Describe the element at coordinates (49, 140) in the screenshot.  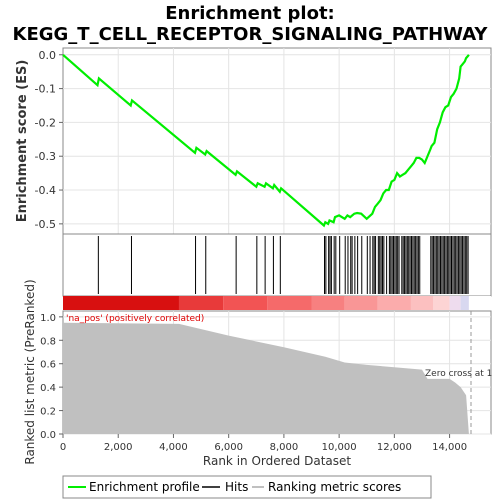
I see `es-y-ticks: 0.0 -0.1 -0.2 -0.3 -0.4 -0.5` at that location.